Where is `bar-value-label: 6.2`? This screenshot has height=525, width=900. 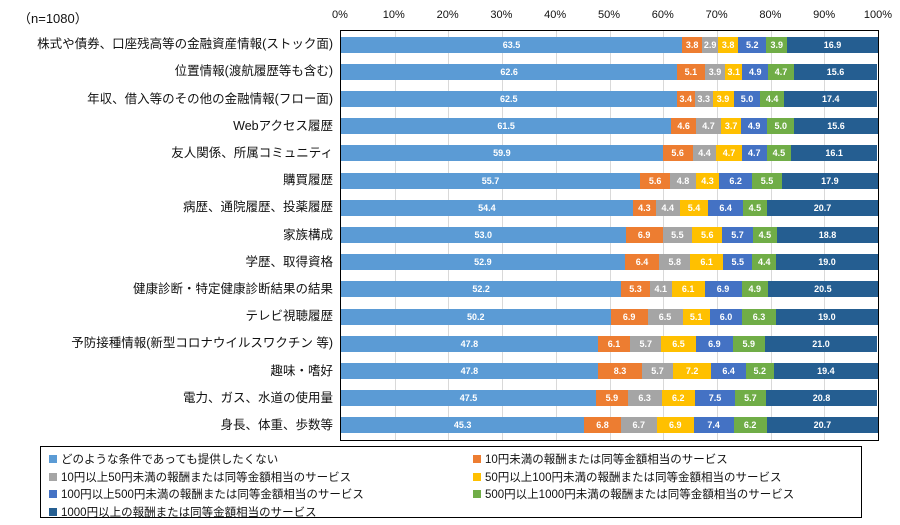
bar-value-label: 6.2 is located at coordinates (678, 398).